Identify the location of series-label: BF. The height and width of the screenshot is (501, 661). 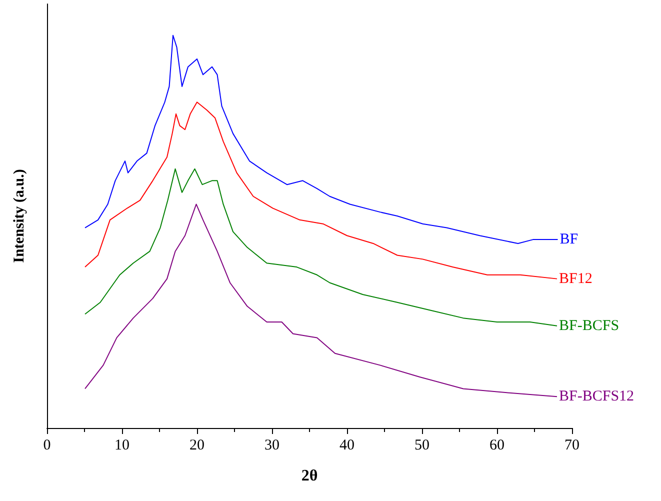
(569, 240).